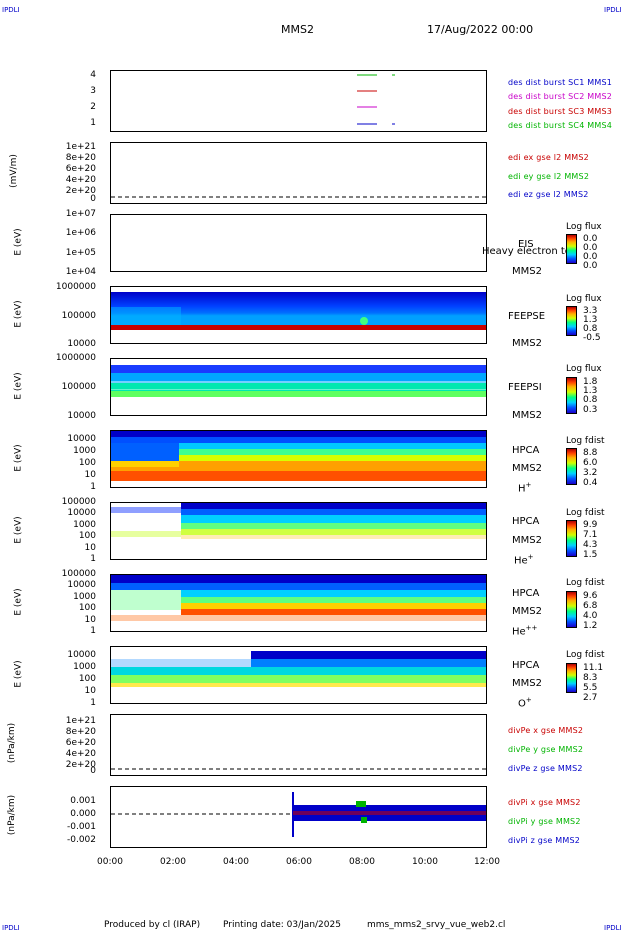  I want to click on tick-label: 2e+20, so click(80, 765).